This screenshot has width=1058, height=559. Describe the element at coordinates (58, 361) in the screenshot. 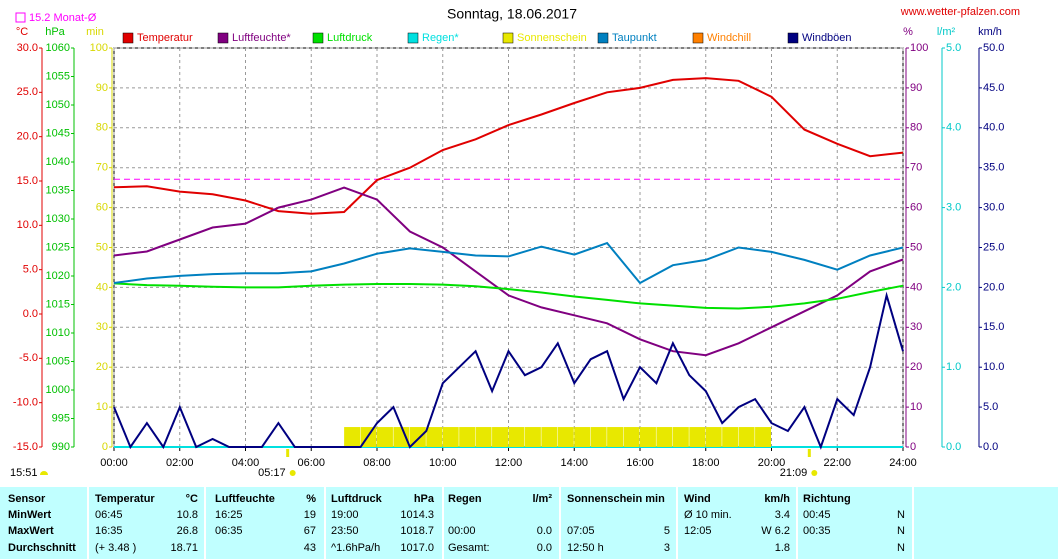

I see `y-tick-label: 1005` at that location.